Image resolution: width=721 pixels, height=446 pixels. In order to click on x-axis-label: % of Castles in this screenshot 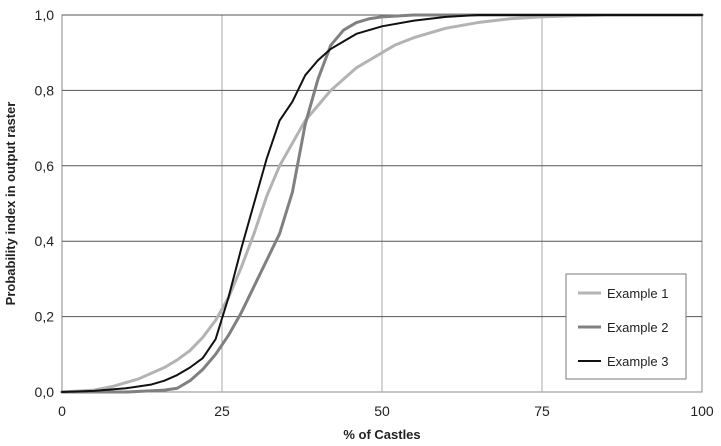, I will do `click(381, 434)`.